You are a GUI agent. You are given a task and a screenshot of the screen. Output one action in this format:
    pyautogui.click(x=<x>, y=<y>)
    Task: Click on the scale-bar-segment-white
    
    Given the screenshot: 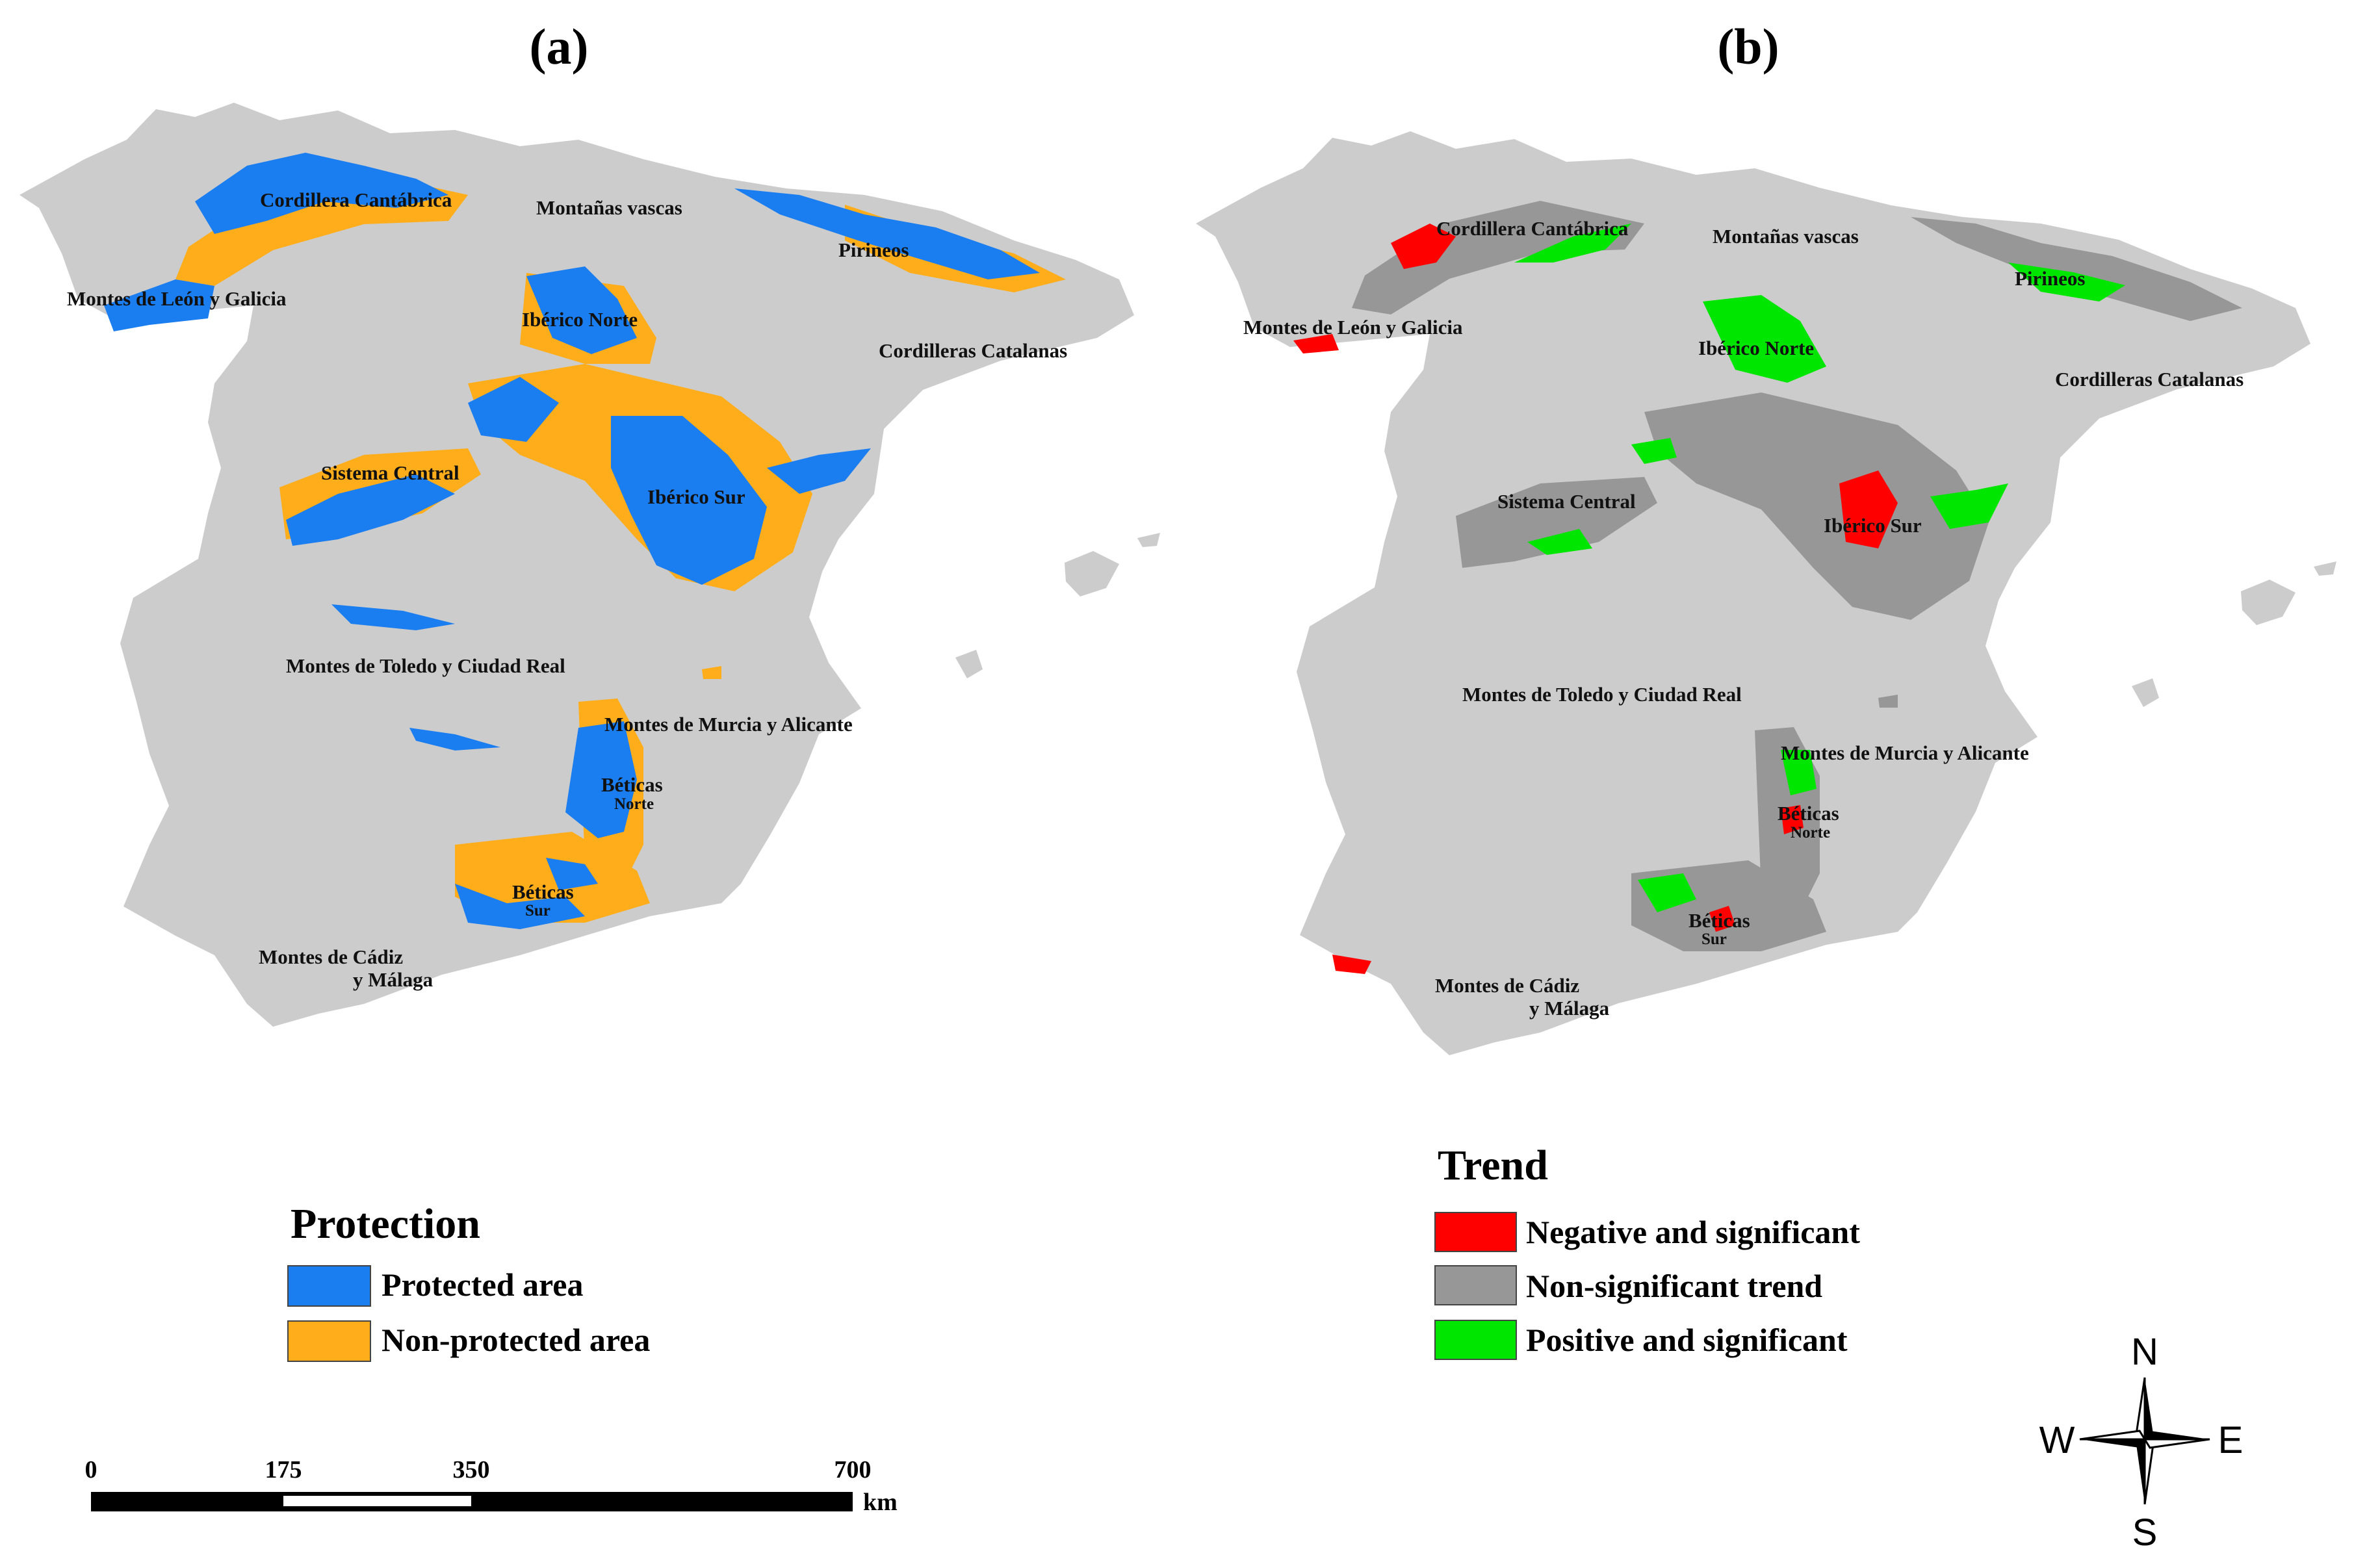 What is the action you would take?
    pyautogui.click(x=377, y=1501)
    